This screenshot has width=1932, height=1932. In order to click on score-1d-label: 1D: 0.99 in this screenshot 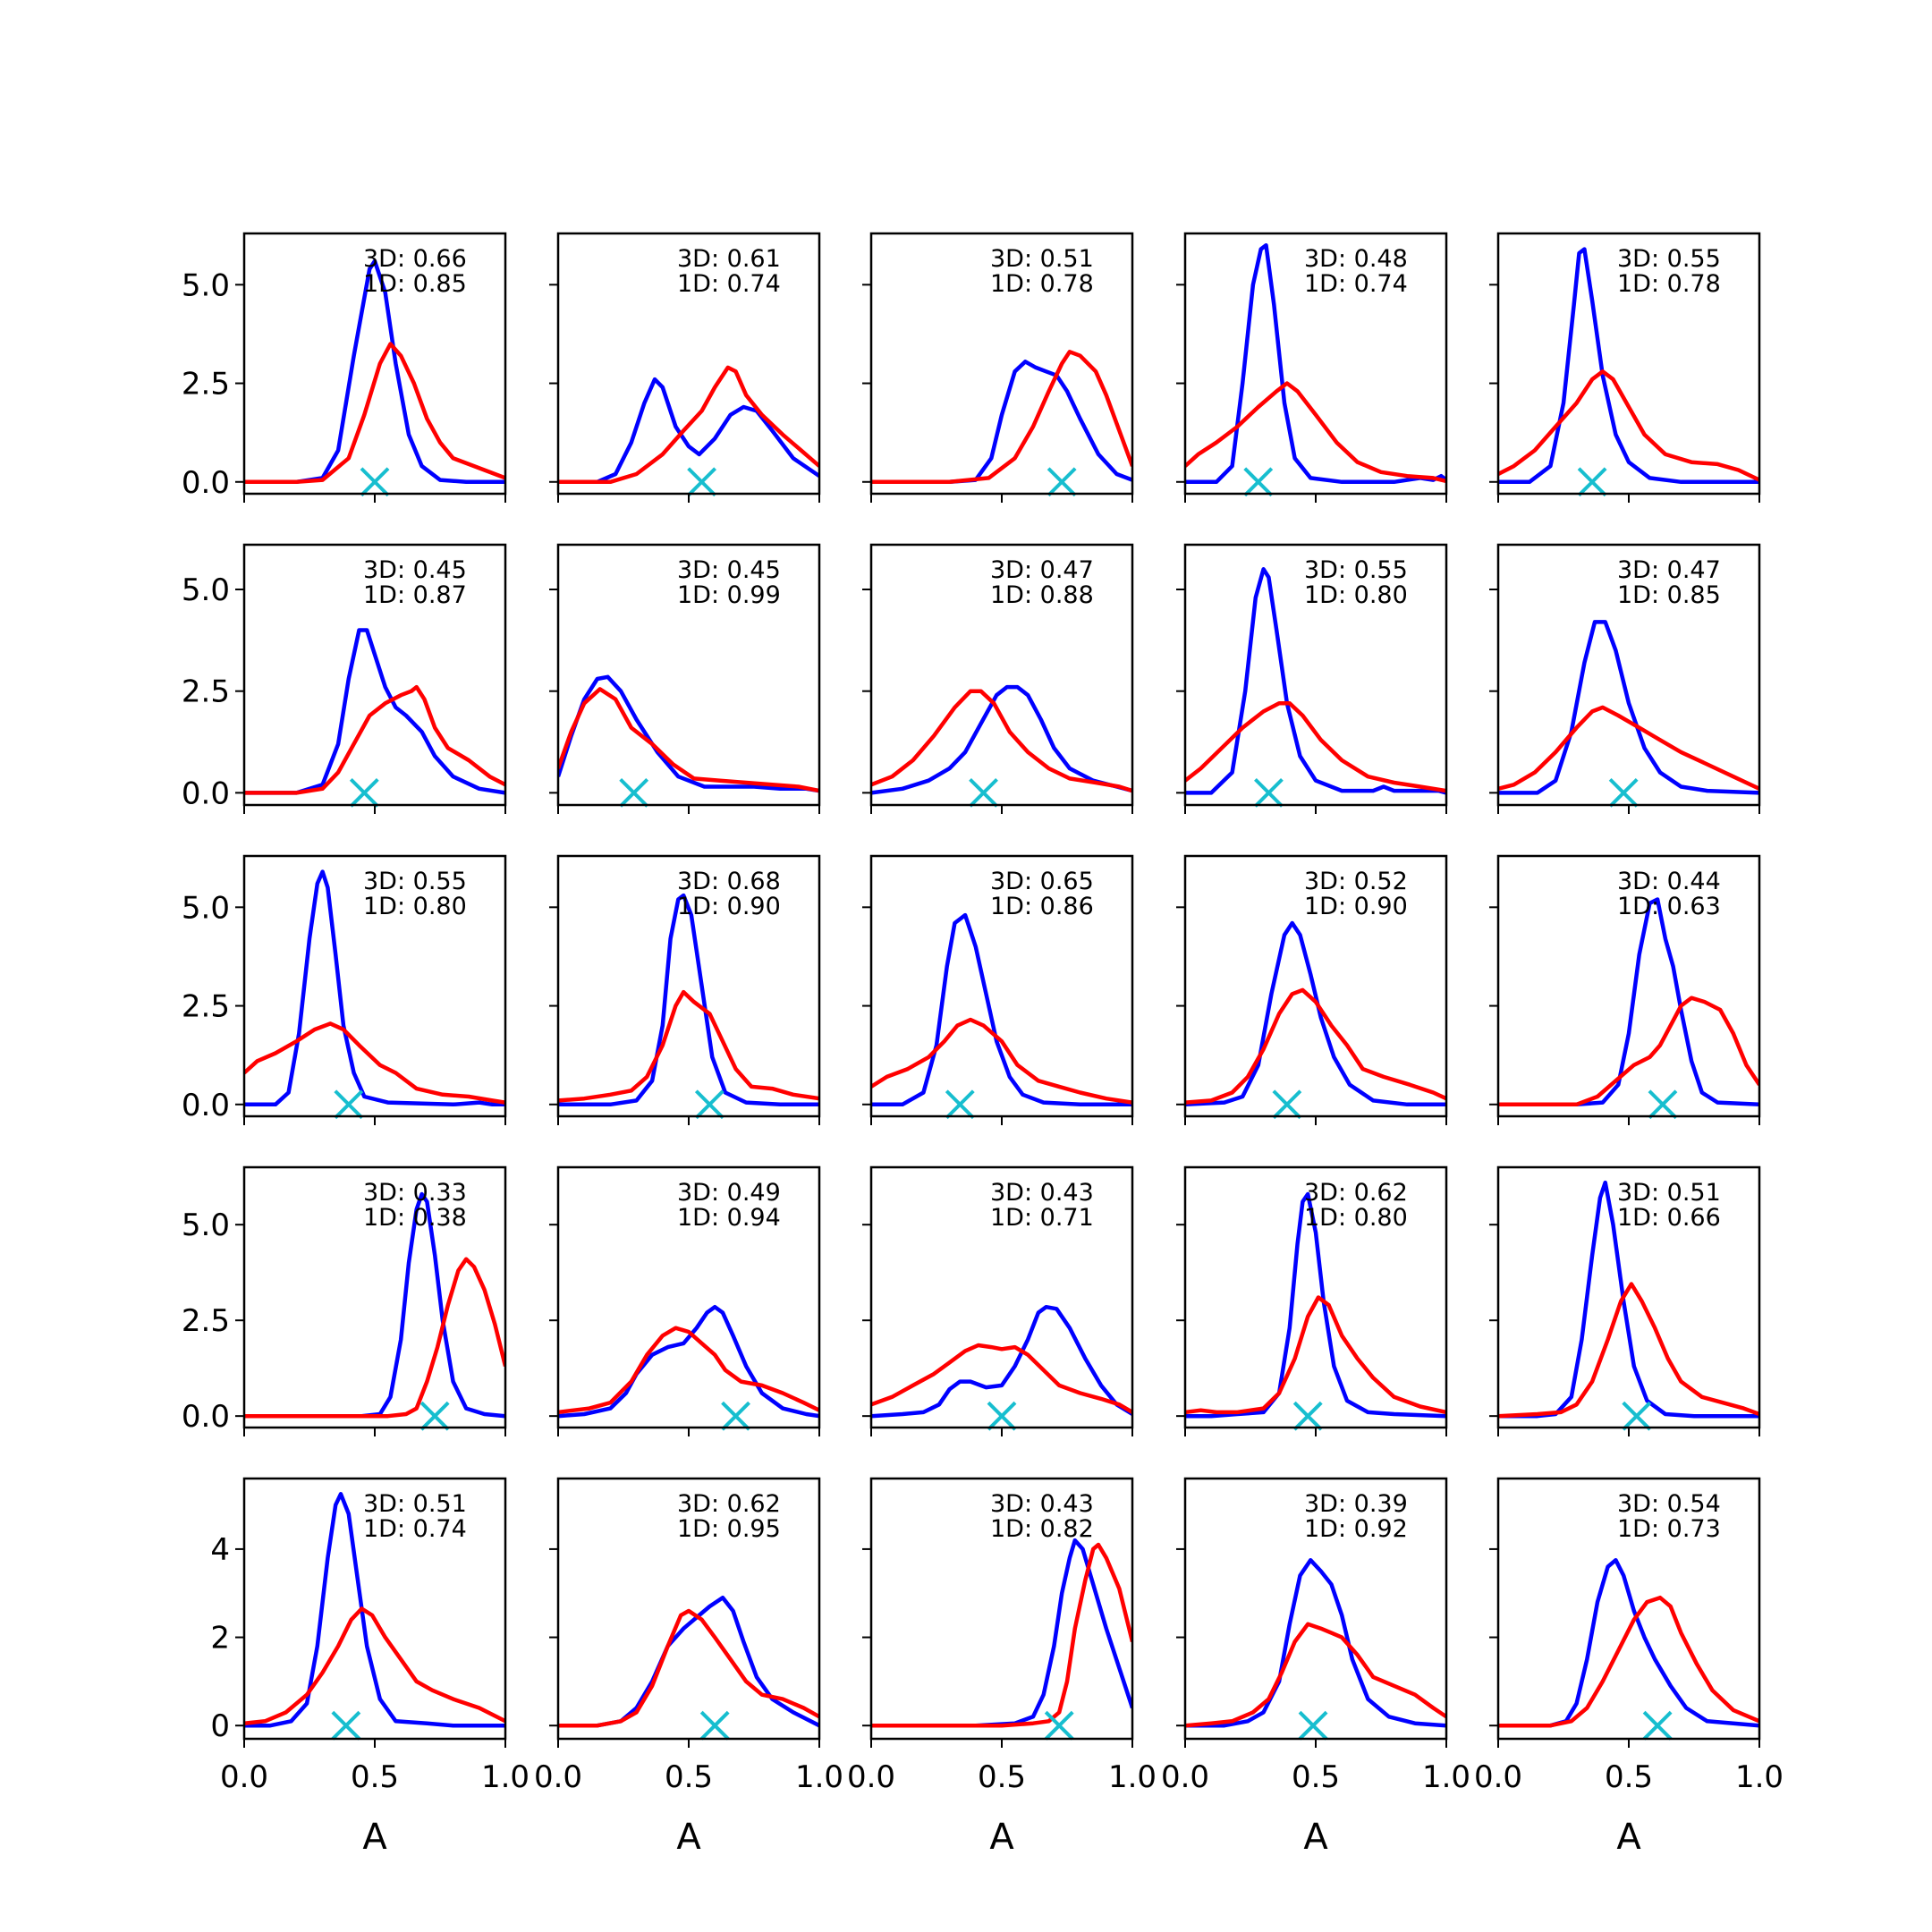, I will do `click(729, 595)`.